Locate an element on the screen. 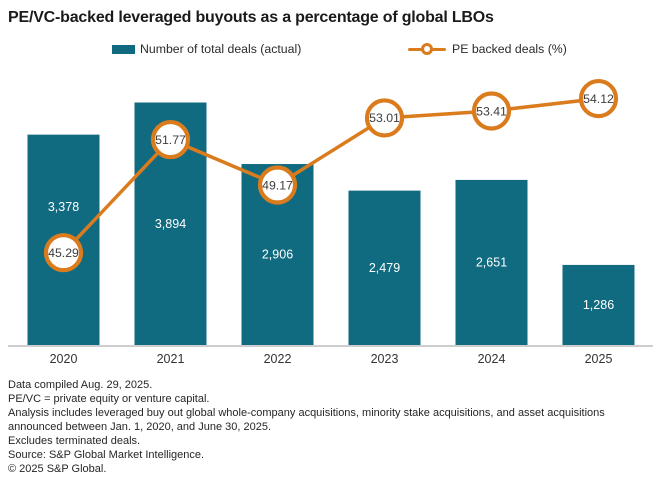 Image resolution: width=660 pixels, height=495 pixels. line-series-marker is located at coordinates (427, 49).